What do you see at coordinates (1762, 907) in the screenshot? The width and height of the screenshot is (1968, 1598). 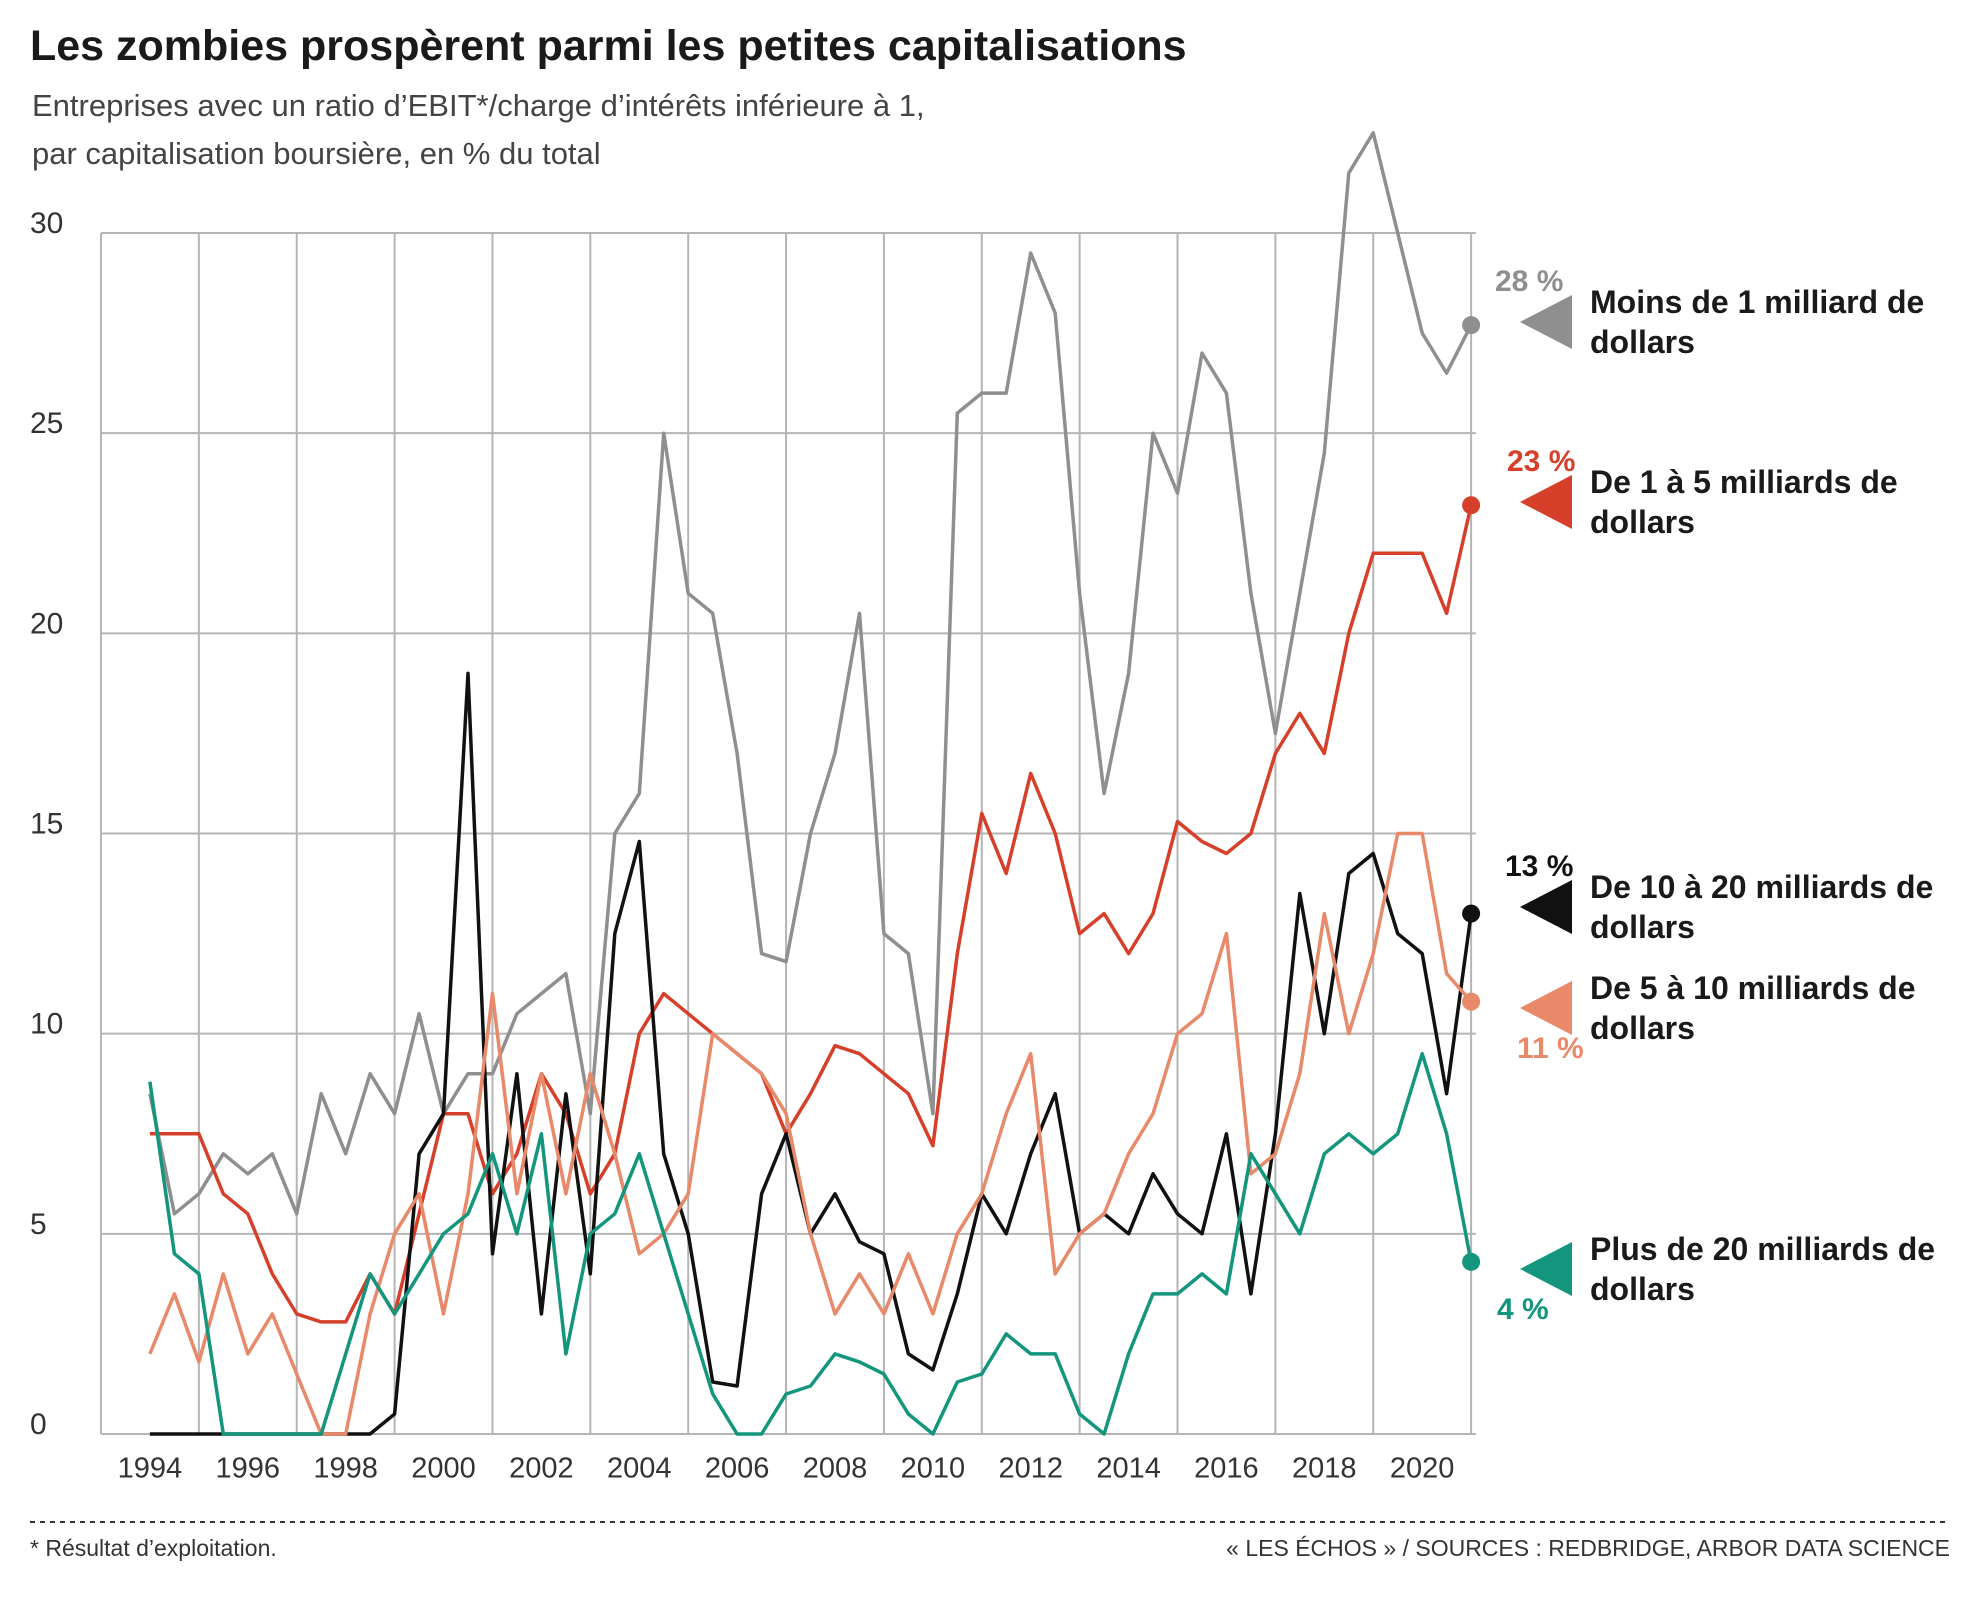 I see `legend-entry: De 10 à 20 milliards de dollars` at bounding box center [1762, 907].